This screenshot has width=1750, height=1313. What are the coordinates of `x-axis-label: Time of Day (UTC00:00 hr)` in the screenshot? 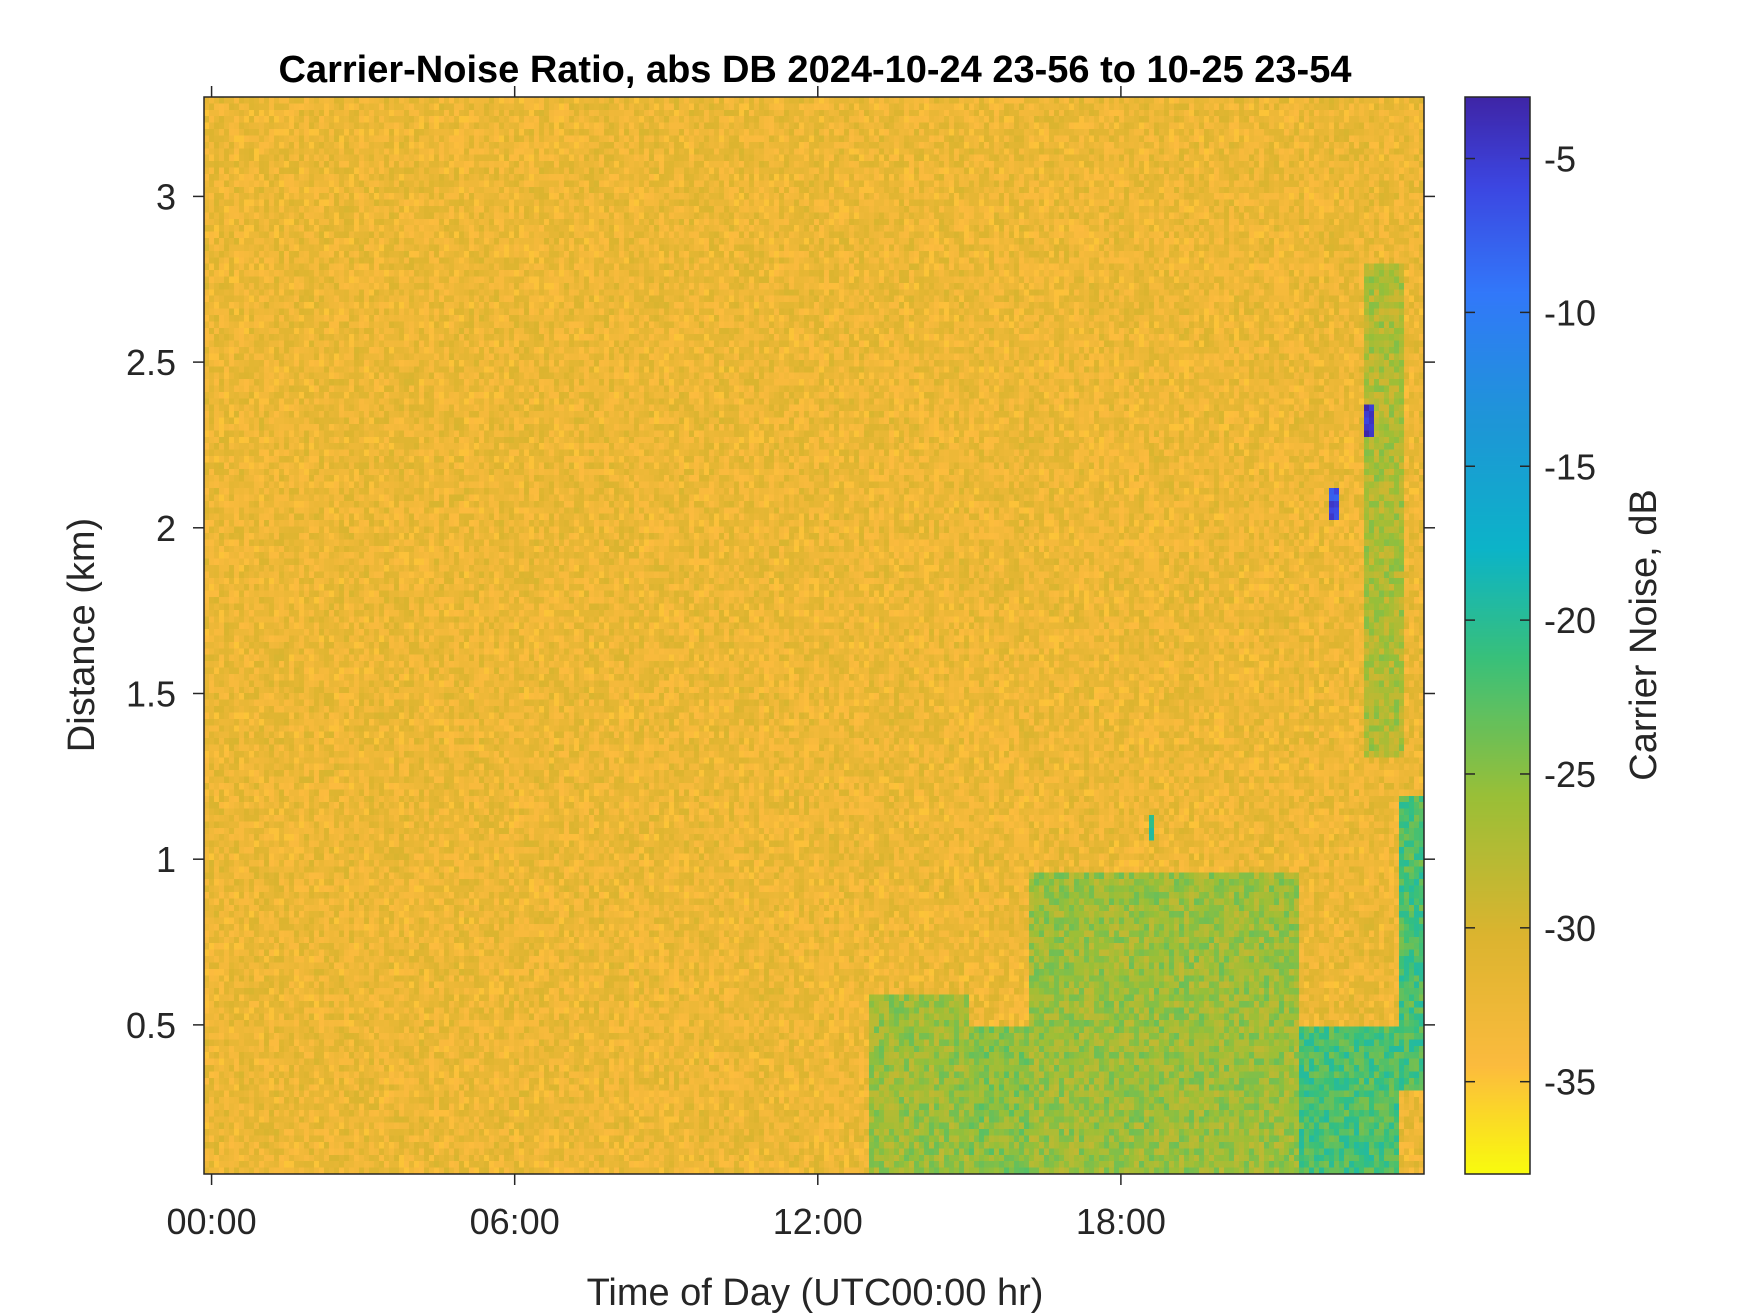 It's located at (815, 1292).